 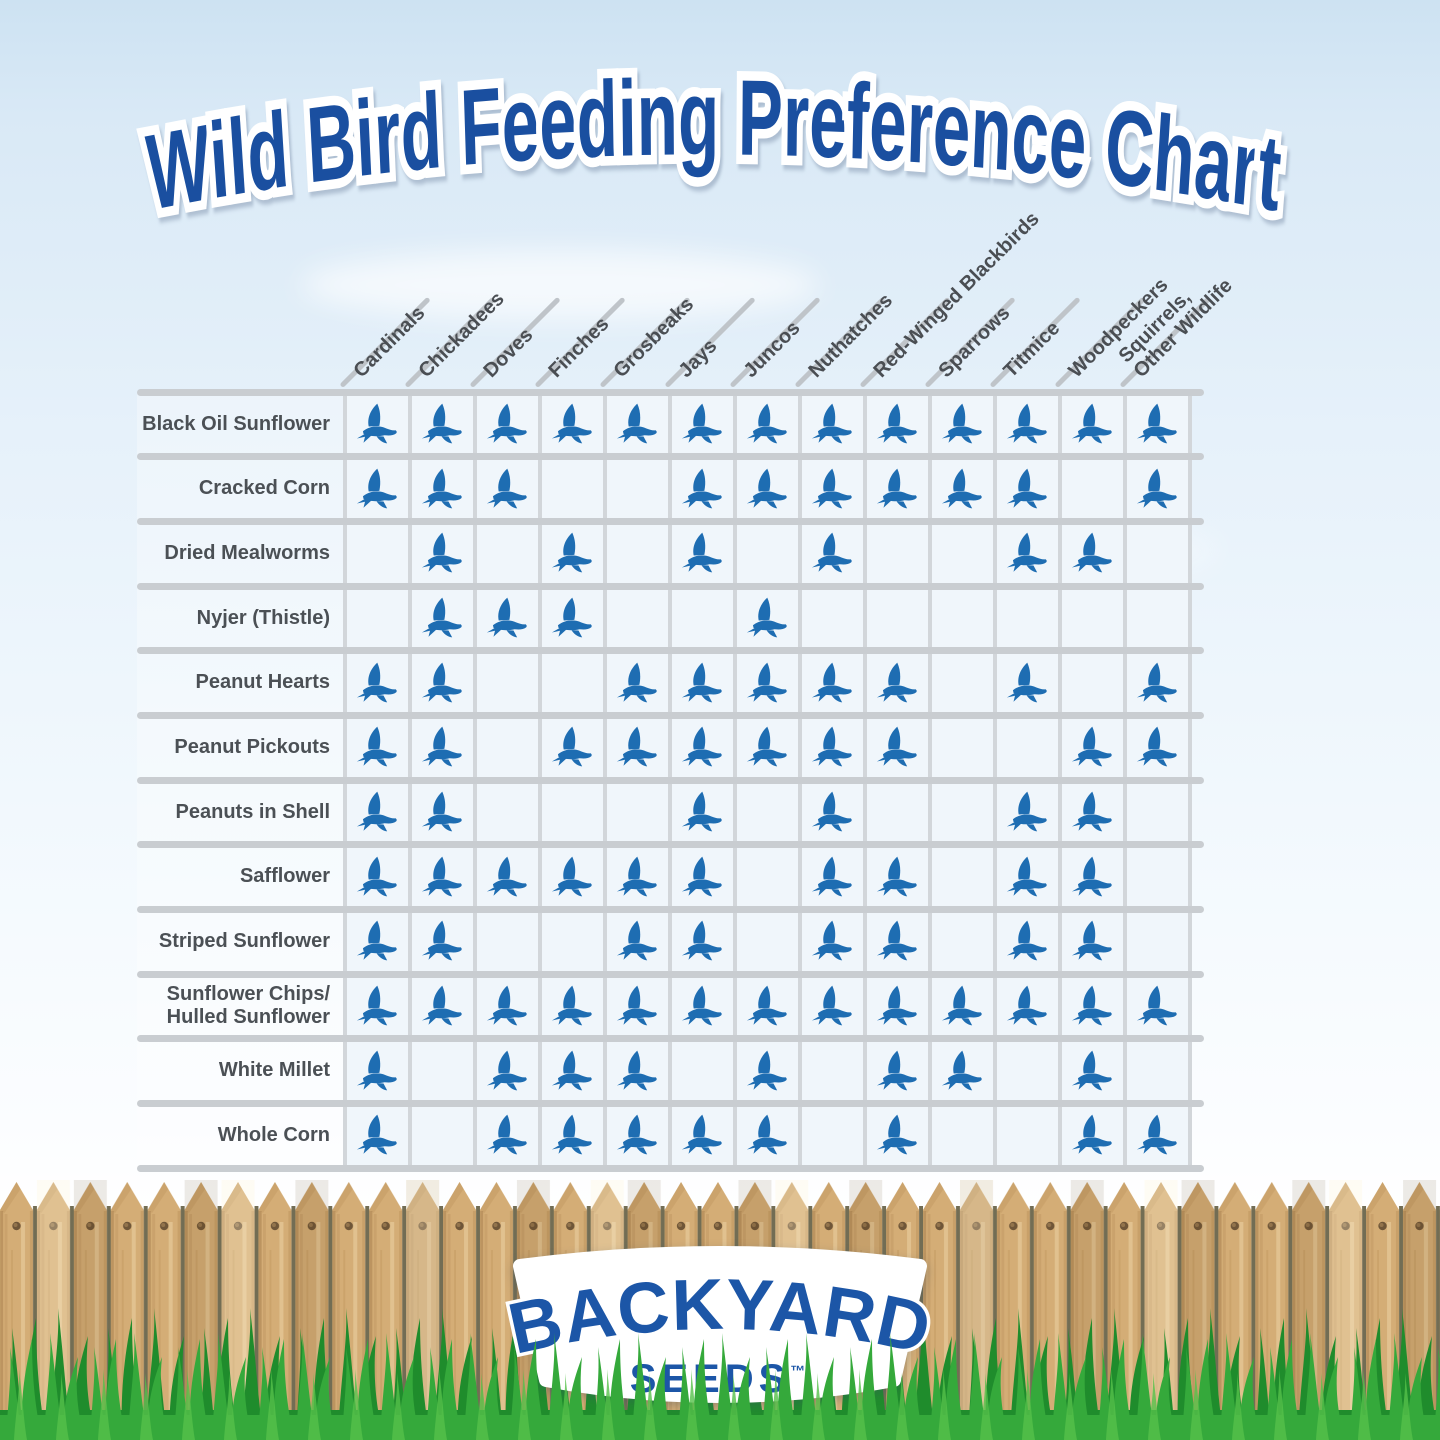 I want to click on column-header: Doves, so click(x=508, y=352).